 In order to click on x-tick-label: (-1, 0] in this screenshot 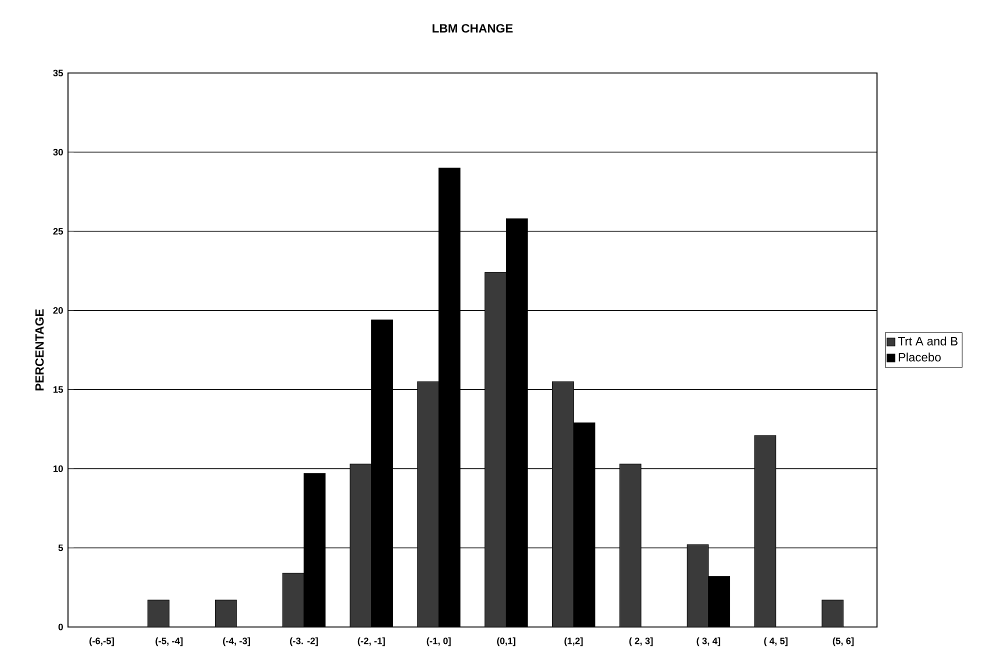, I will do `click(438, 641)`.